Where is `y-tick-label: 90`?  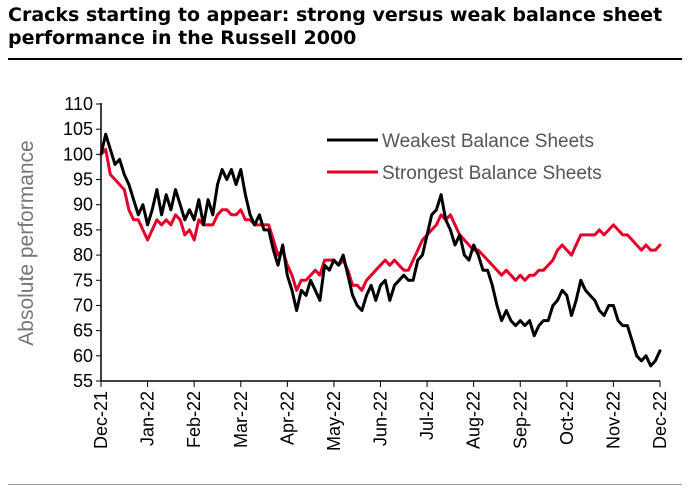
y-tick-label: 90 is located at coordinates (83, 205).